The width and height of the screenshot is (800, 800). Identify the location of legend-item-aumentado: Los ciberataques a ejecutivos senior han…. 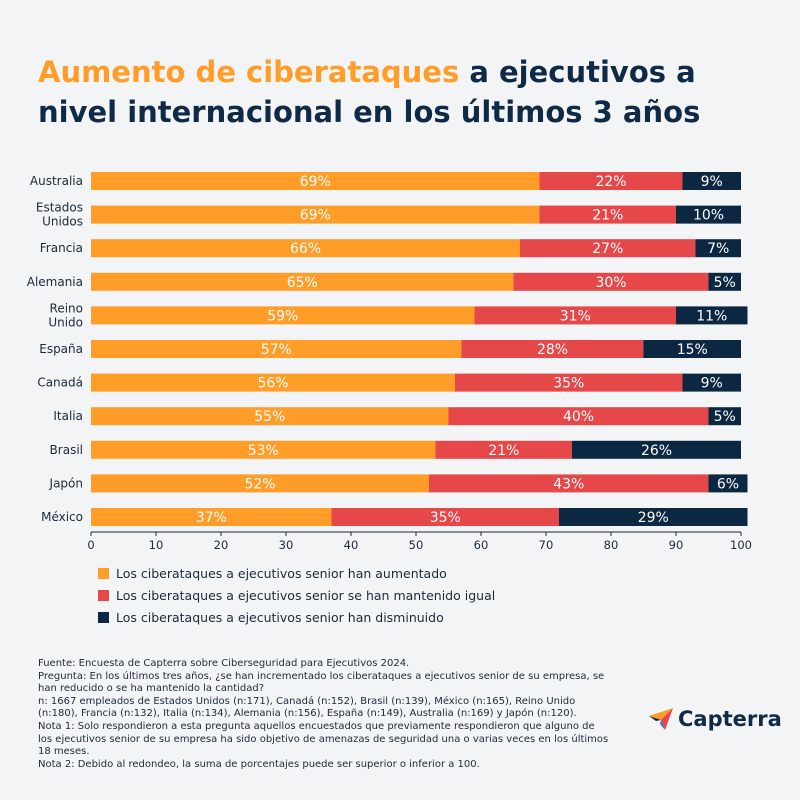
(296, 573).